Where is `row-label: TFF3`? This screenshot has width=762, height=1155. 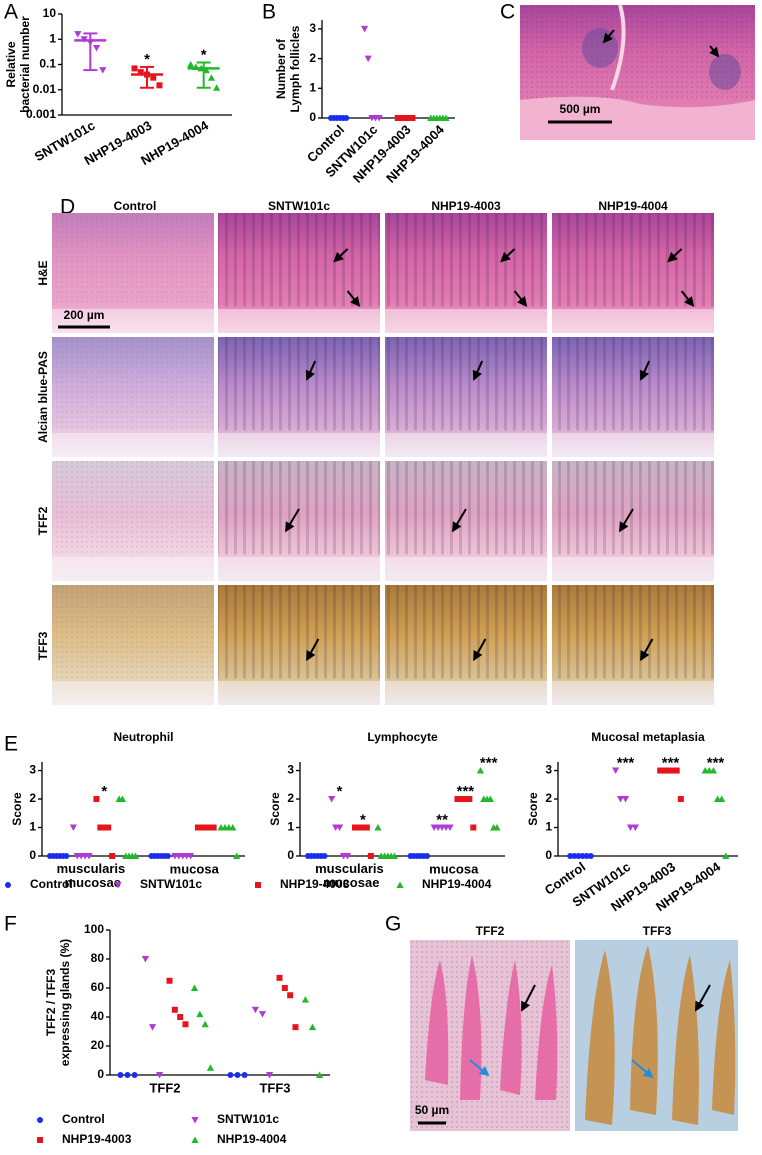
row-label: TFF3 is located at coordinates (43, 645).